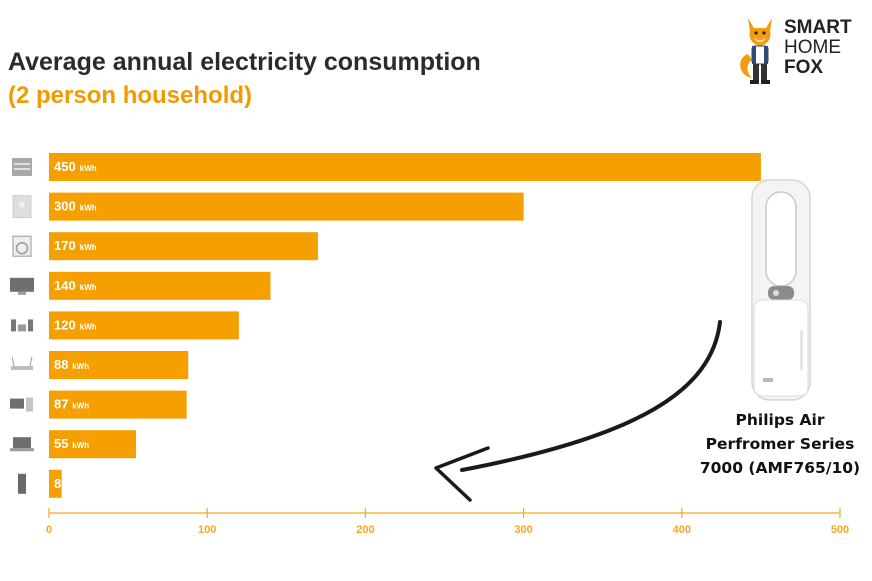 The image size is (872, 581). I want to click on chart-subtitle: (2 person household), so click(130, 95).